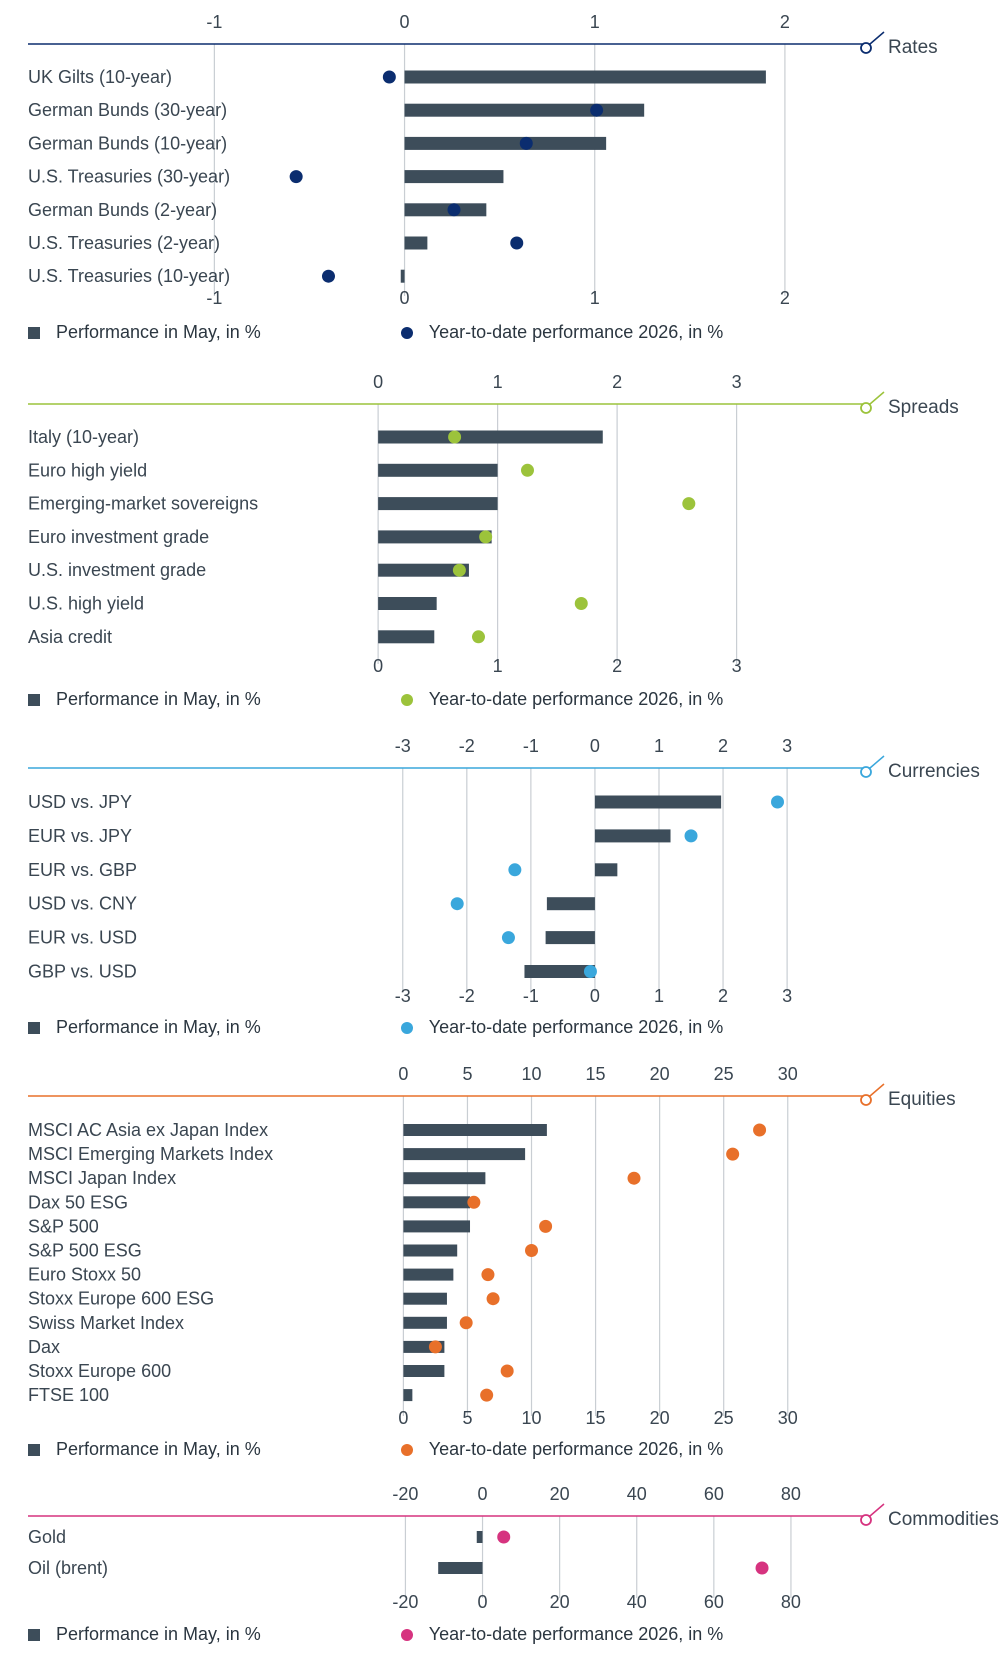 This screenshot has height=1680, width=1000. Describe the element at coordinates (127, 110) in the screenshot. I see `category-label: German Bunds (30-year)` at that location.